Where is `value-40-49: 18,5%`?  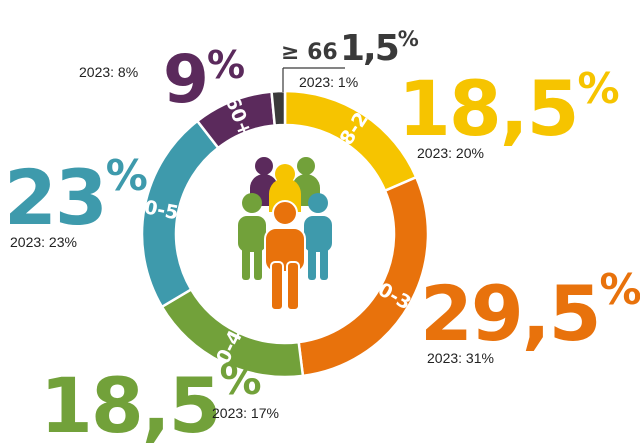
value-40-49: 18,5% is located at coordinates (150, 400).